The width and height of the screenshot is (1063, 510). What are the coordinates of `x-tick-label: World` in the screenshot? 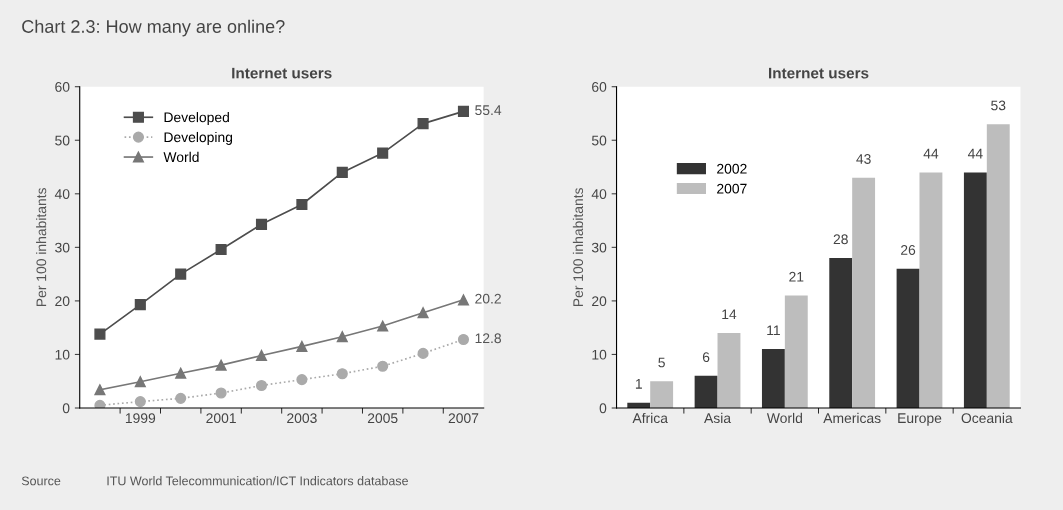 It's located at (784, 418).